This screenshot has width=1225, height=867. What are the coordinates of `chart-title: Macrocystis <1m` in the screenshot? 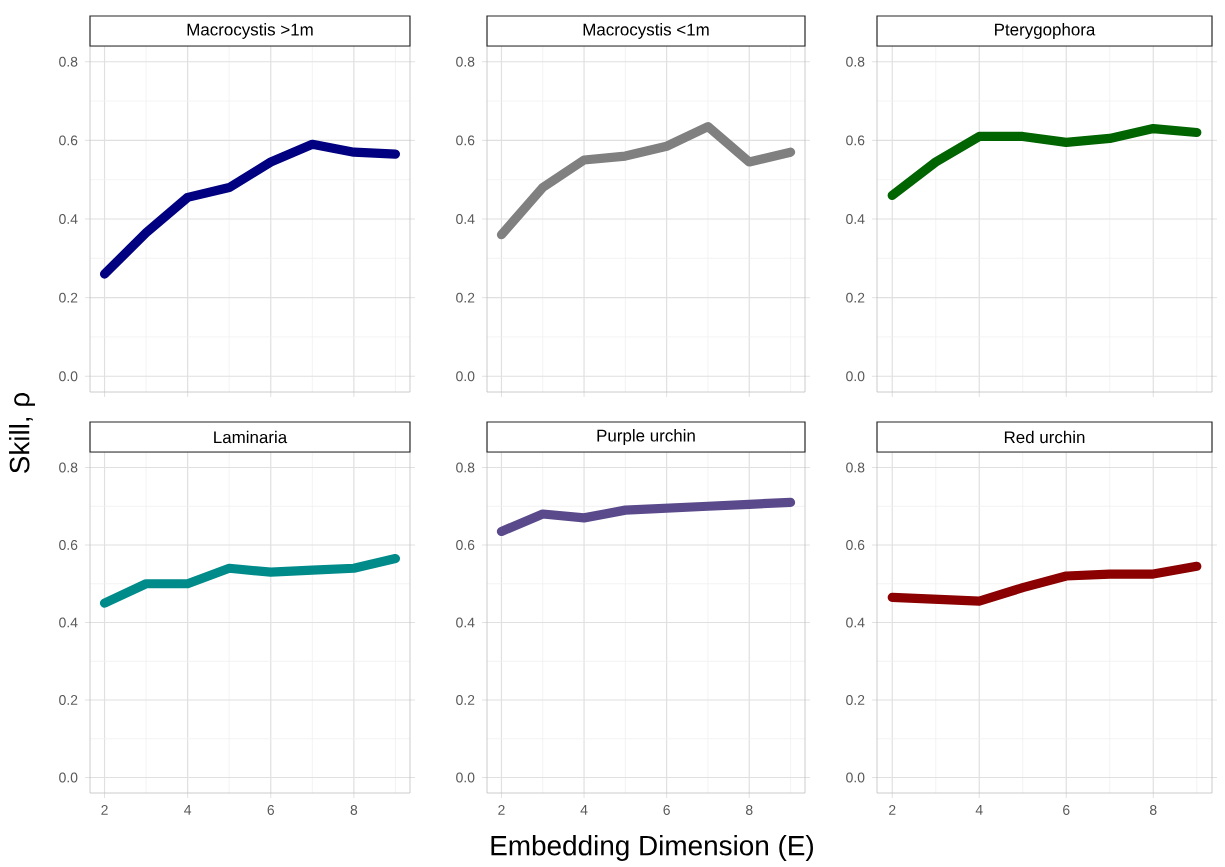 It's located at (646, 31).